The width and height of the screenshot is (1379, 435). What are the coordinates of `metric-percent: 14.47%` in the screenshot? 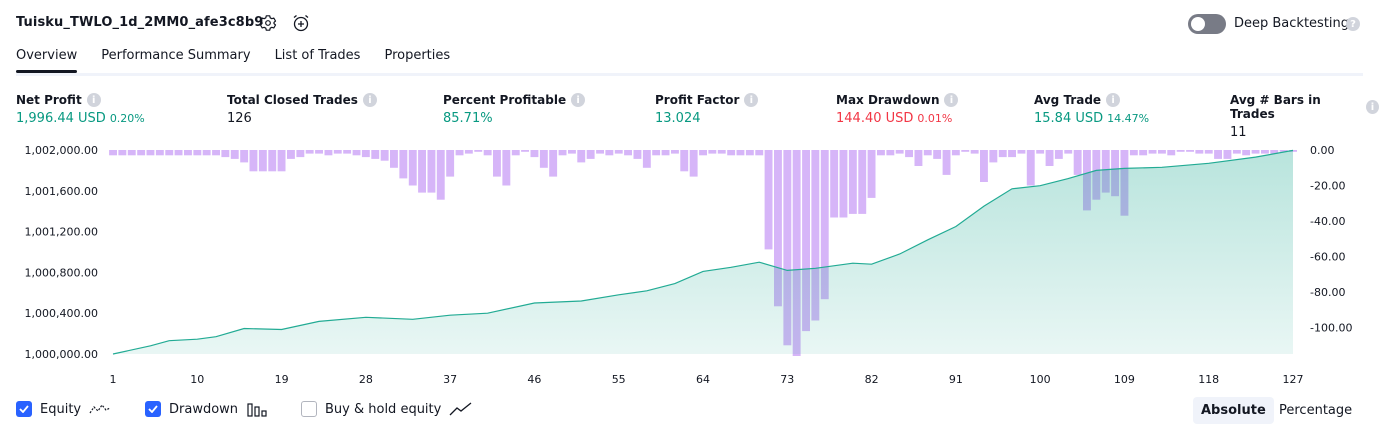 It's located at (1128, 118).